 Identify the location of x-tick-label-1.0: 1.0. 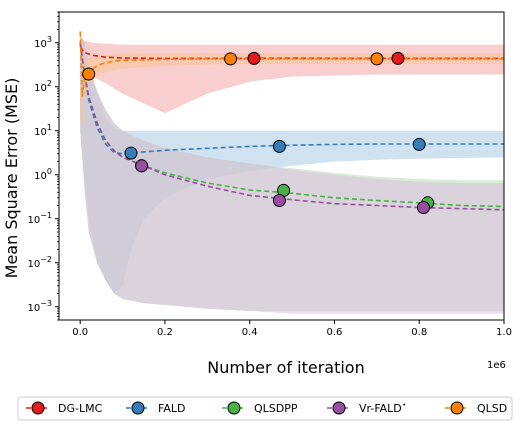
(504, 332).